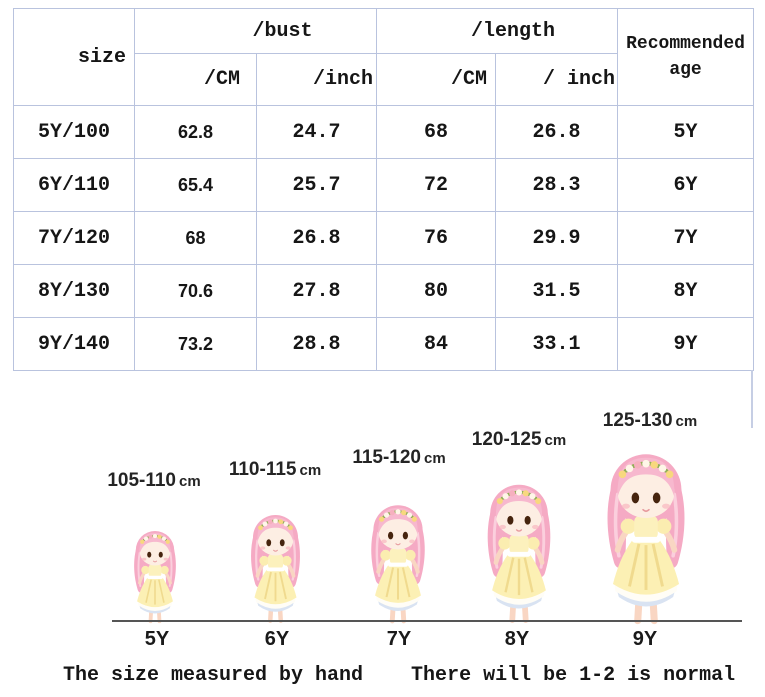 The width and height of the screenshot is (765, 697). I want to click on baseline-rule, so click(427, 621).